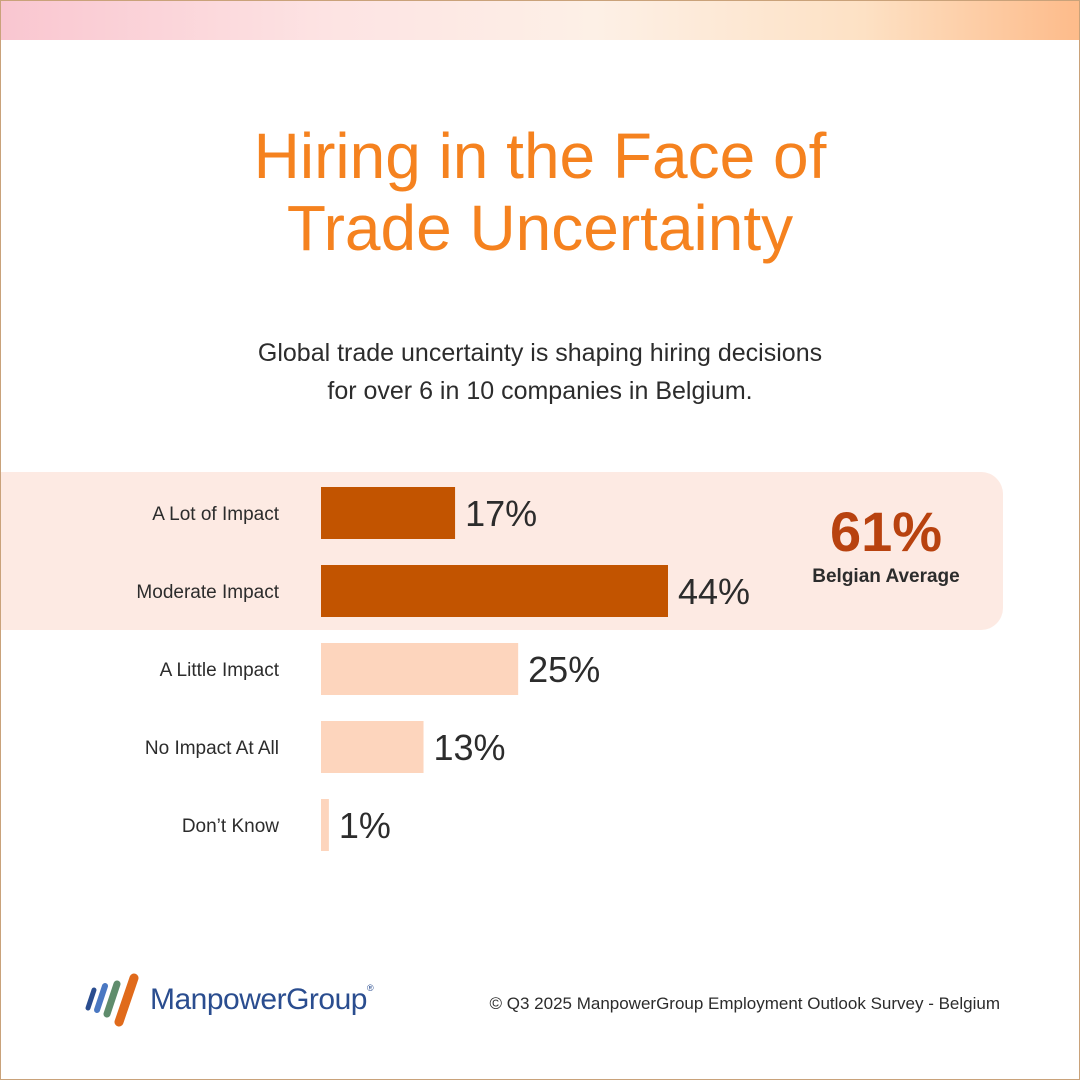 This screenshot has height=1080, width=1080. I want to click on category-label: A Little Impact, so click(220, 670).